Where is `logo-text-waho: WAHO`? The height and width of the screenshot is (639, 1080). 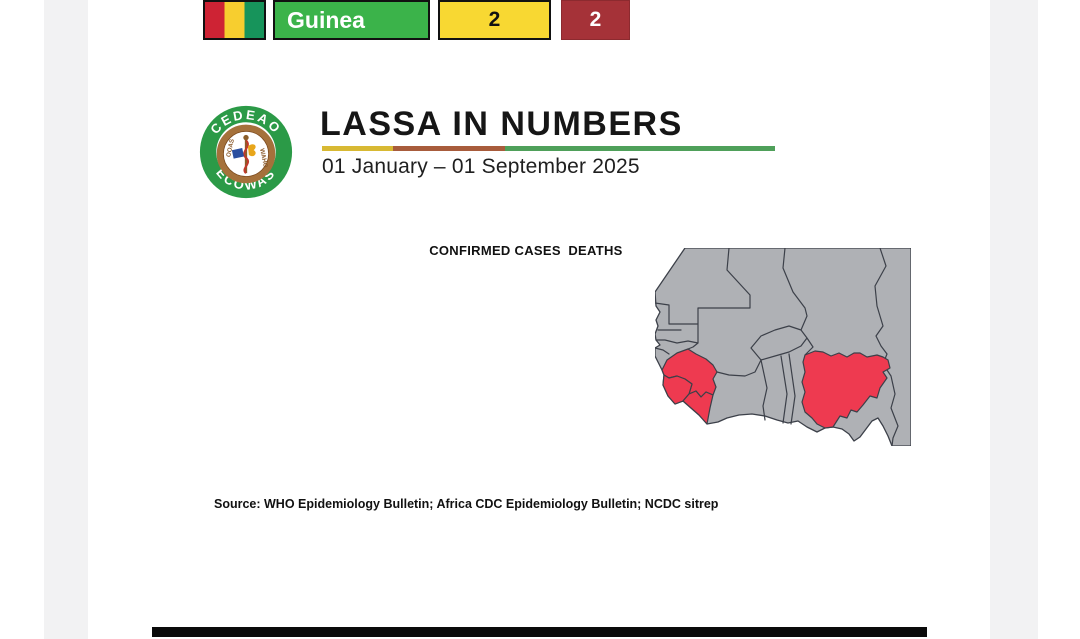 logo-text-waho: WAHO is located at coordinates (263, 158).